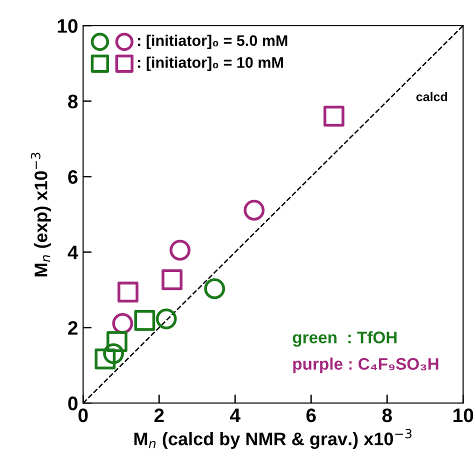  I want to click on x-axis-title: M$_{n}$ (calcd by NMR & grav.) x10$^{−3}$, so click(273, 438).